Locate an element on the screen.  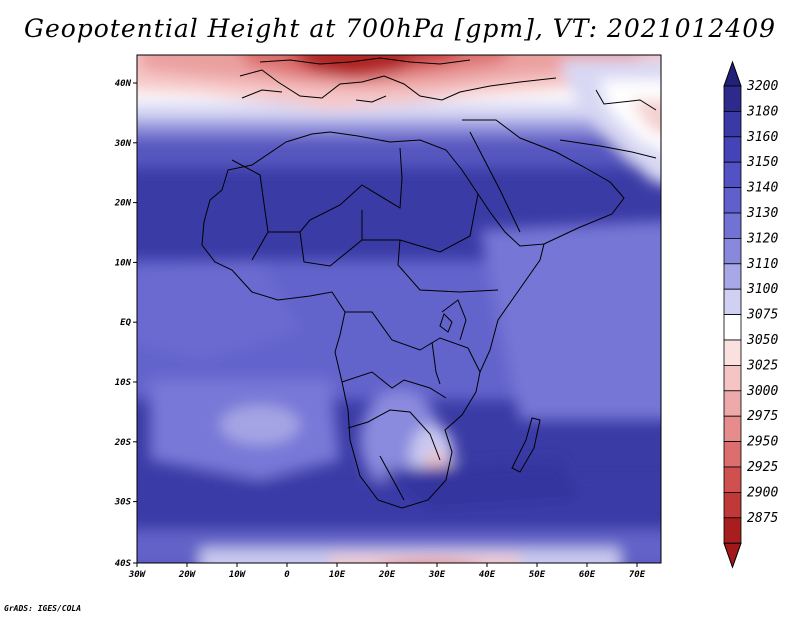
y-tick-label: 30S is located at coordinates (123, 503).